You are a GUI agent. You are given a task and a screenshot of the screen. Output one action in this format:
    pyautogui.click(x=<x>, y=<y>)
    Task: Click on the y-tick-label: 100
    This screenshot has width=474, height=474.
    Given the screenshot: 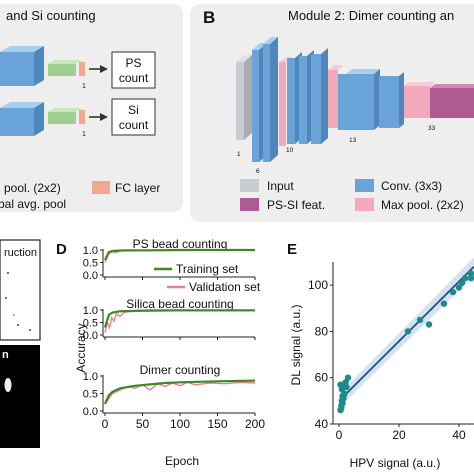 What is the action you would take?
    pyautogui.click(x=318, y=285)
    